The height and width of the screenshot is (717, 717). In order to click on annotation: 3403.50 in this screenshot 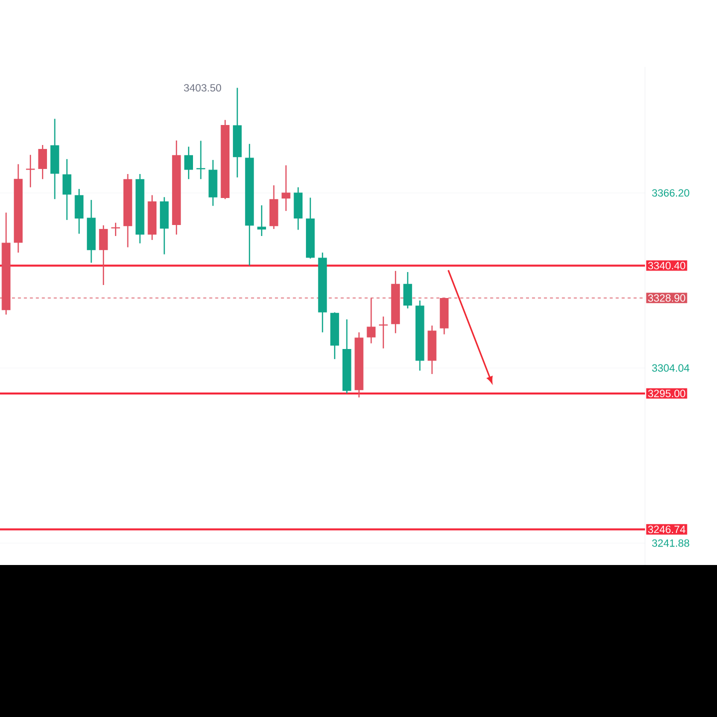, I will do `click(203, 88)`.